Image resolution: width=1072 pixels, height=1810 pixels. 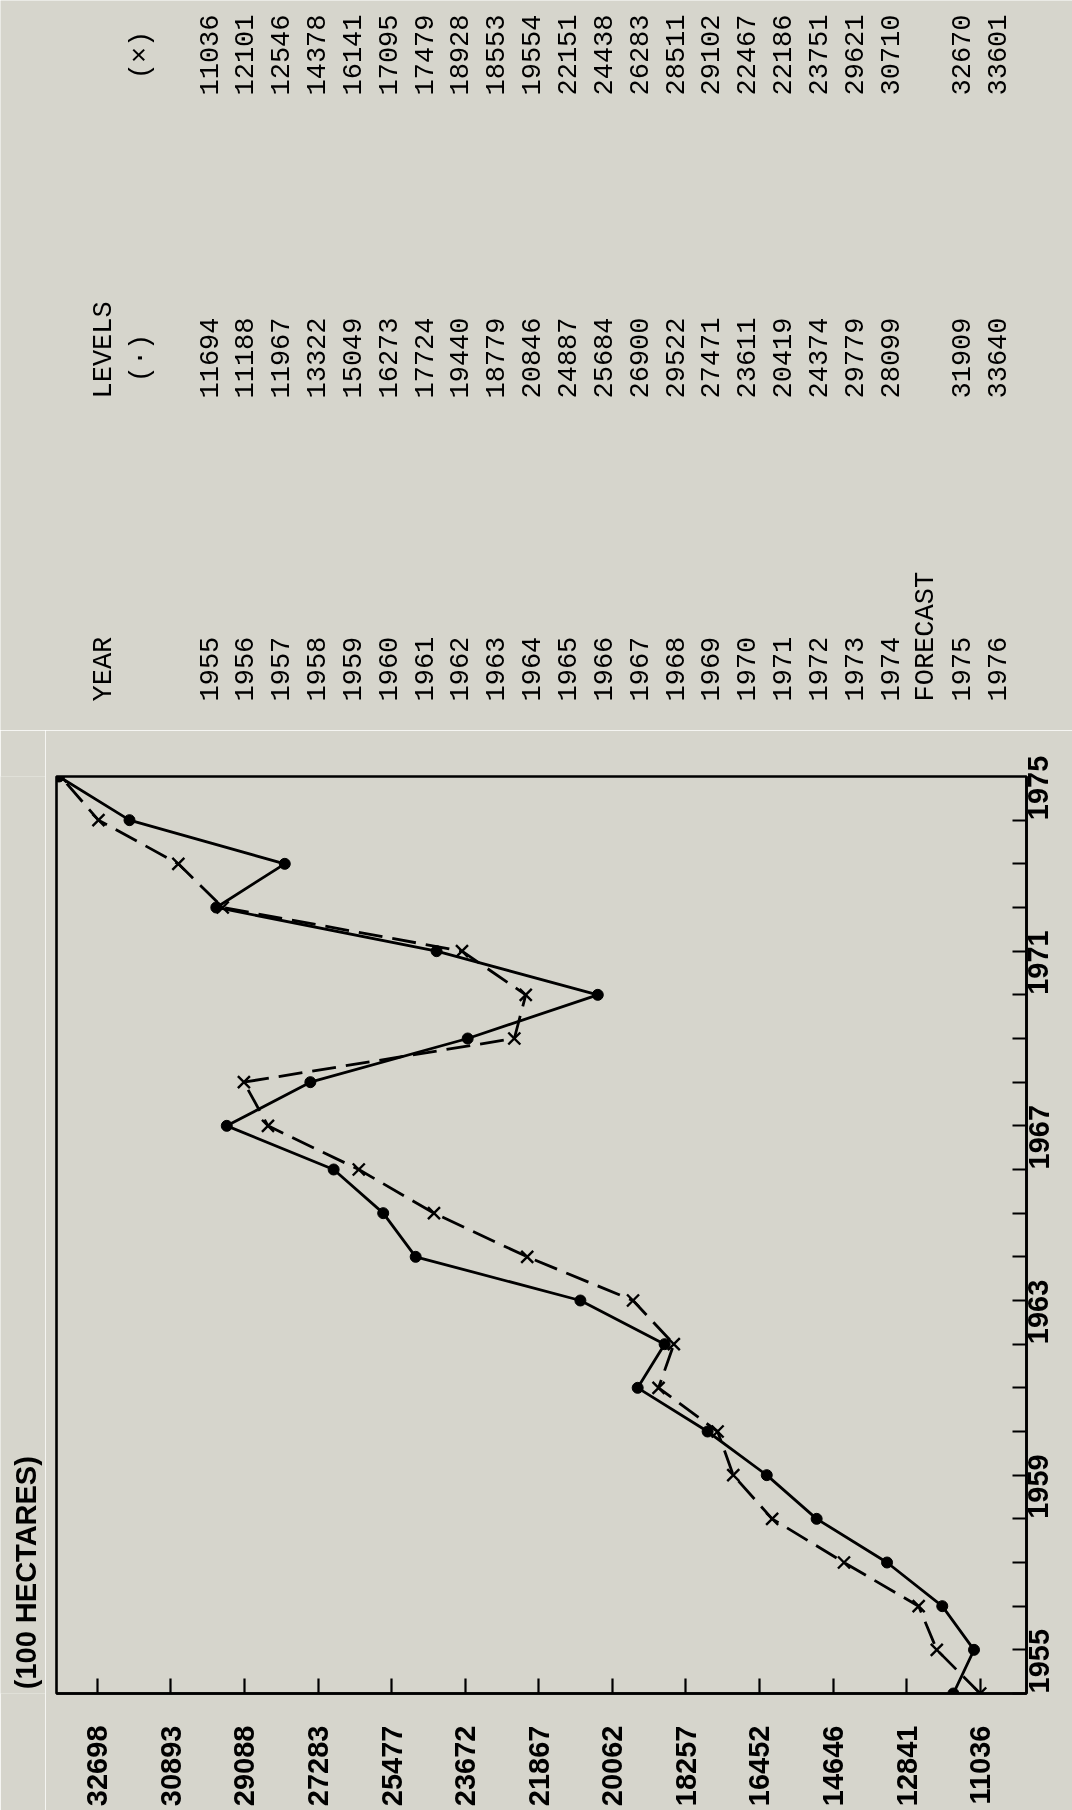 I want to click on data-label: 24438, so click(x=604, y=55).